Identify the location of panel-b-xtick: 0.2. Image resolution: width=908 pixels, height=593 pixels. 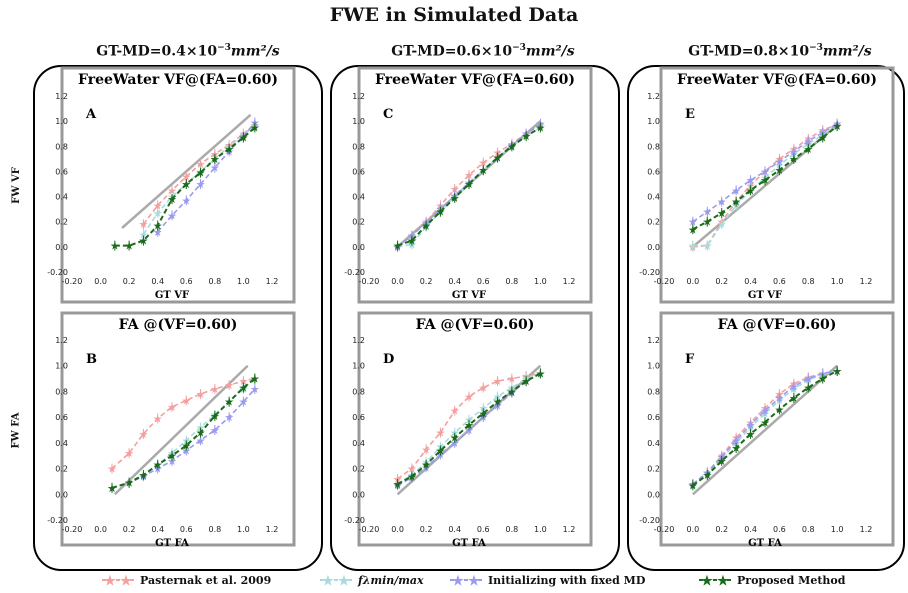
(129, 529).